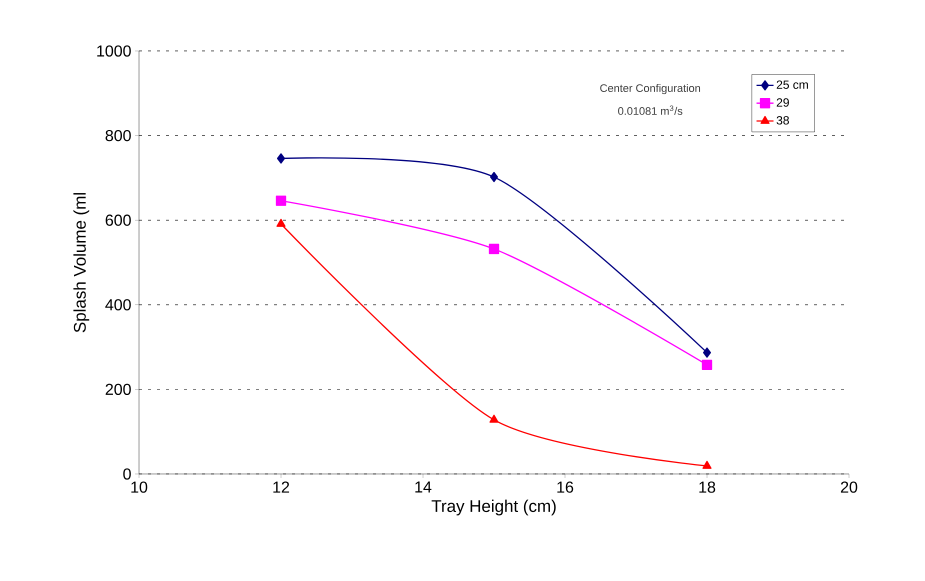 This screenshot has height=581, width=925. What do you see at coordinates (114, 51) in the screenshot?
I see `y-tick-label: 1000` at bounding box center [114, 51].